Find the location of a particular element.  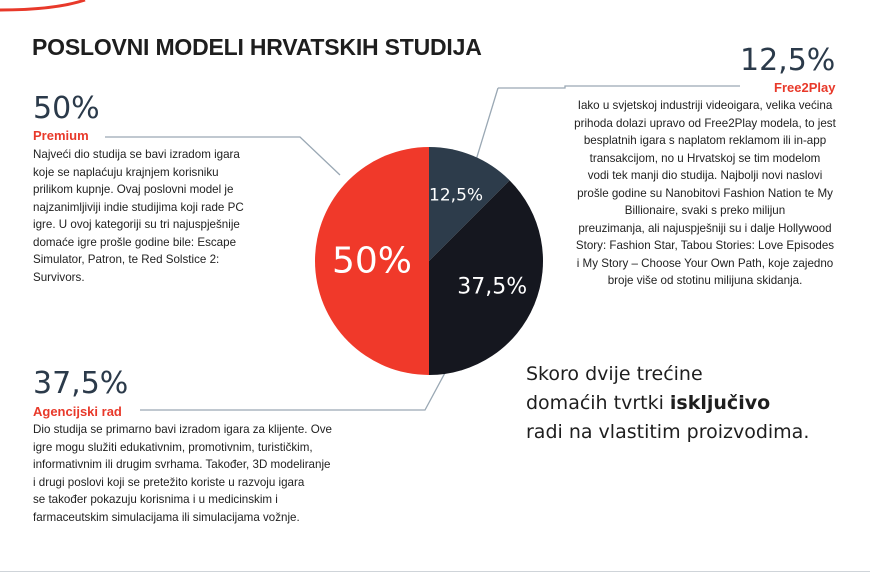

summary-line-2: domaćih tvrtki isključivo is located at coordinates (667, 403).